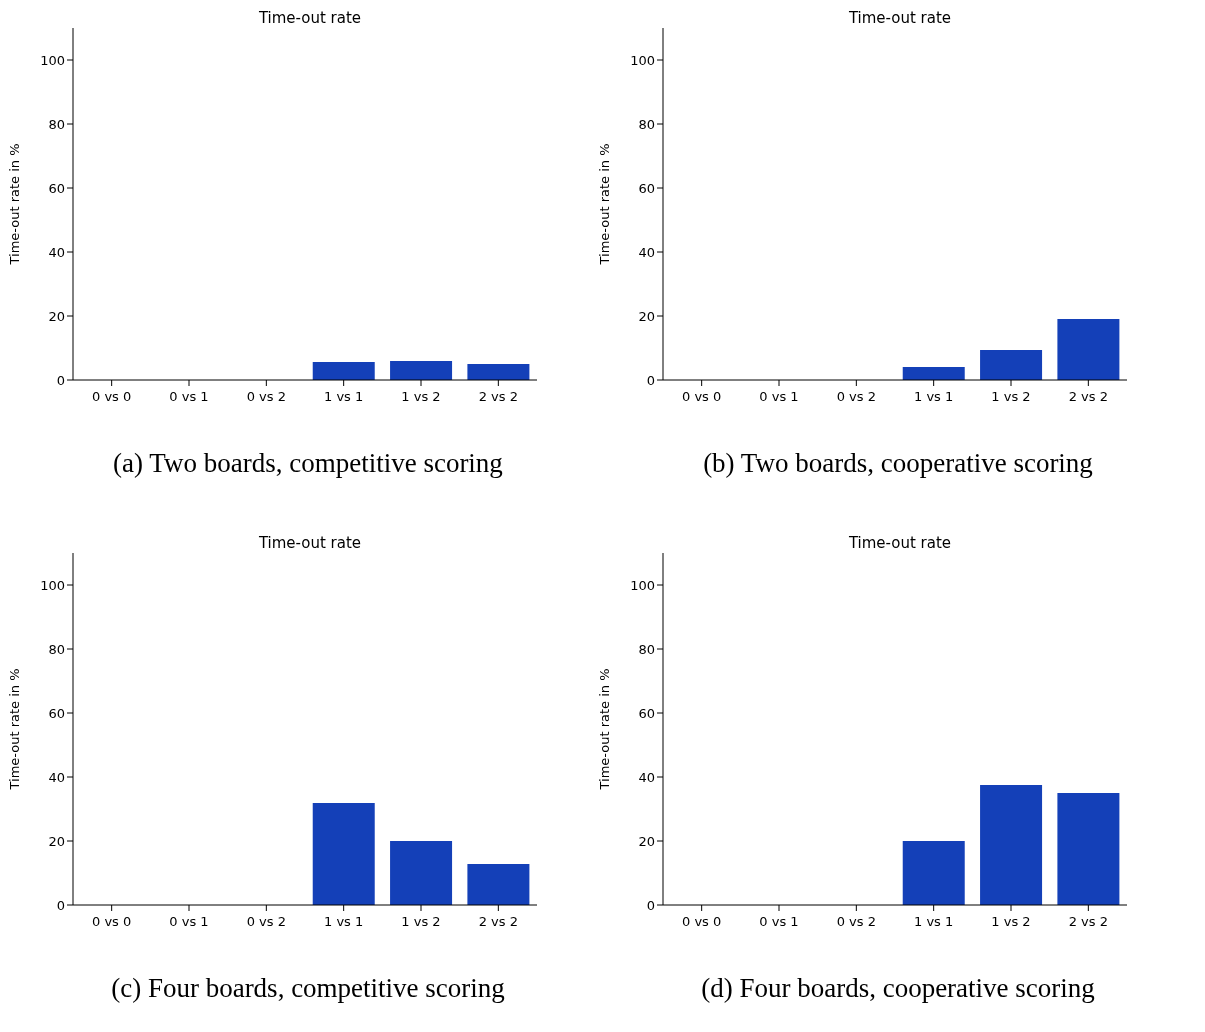 Image resolution: width=1205 pixels, height=1032 pixels. I want to click on text: (b) Two boards, cooperative scoring, so click(898, 463).